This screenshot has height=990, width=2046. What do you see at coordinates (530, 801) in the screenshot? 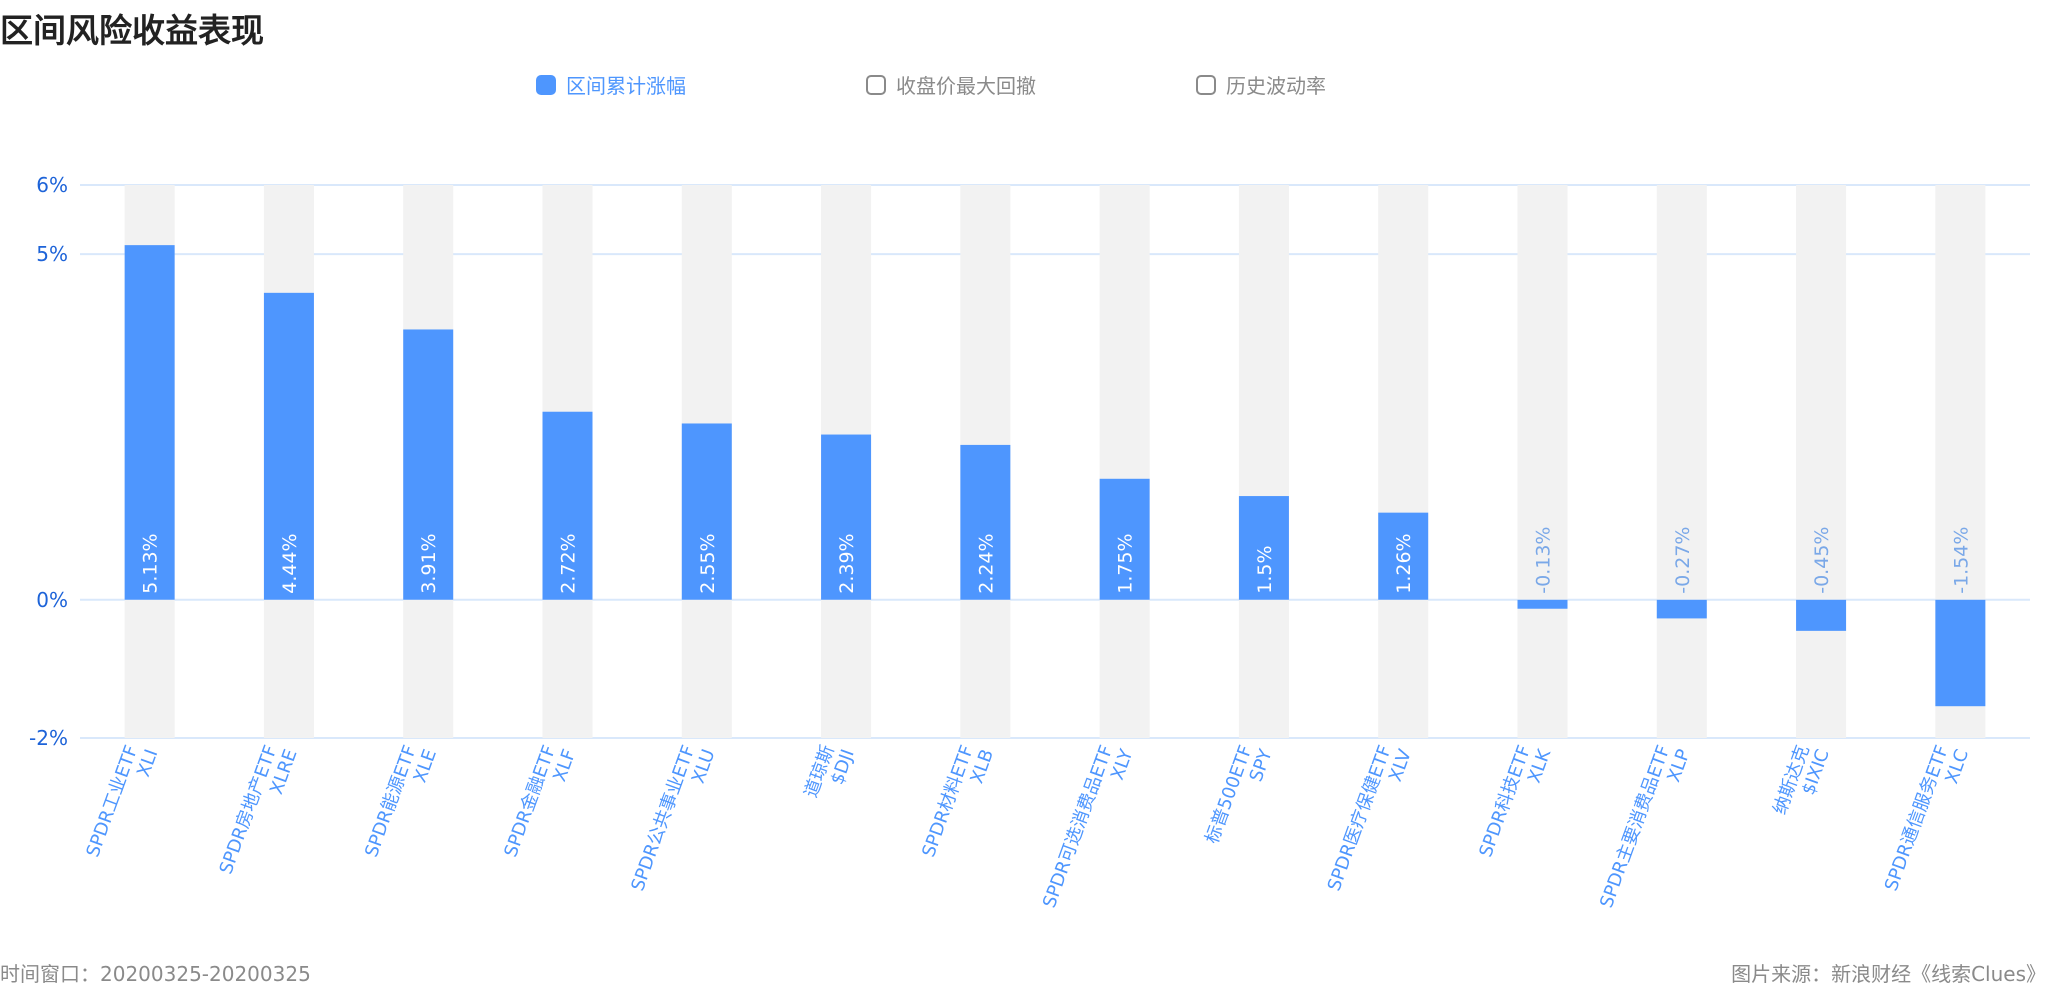
I see `category-name-label: SPDR金融ETF` at bounding box center [530, 801].